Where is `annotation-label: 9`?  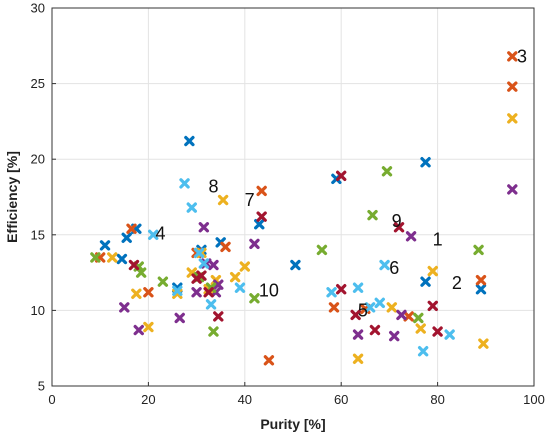
annotation-label: 9 is located at coordinates (397, 221).